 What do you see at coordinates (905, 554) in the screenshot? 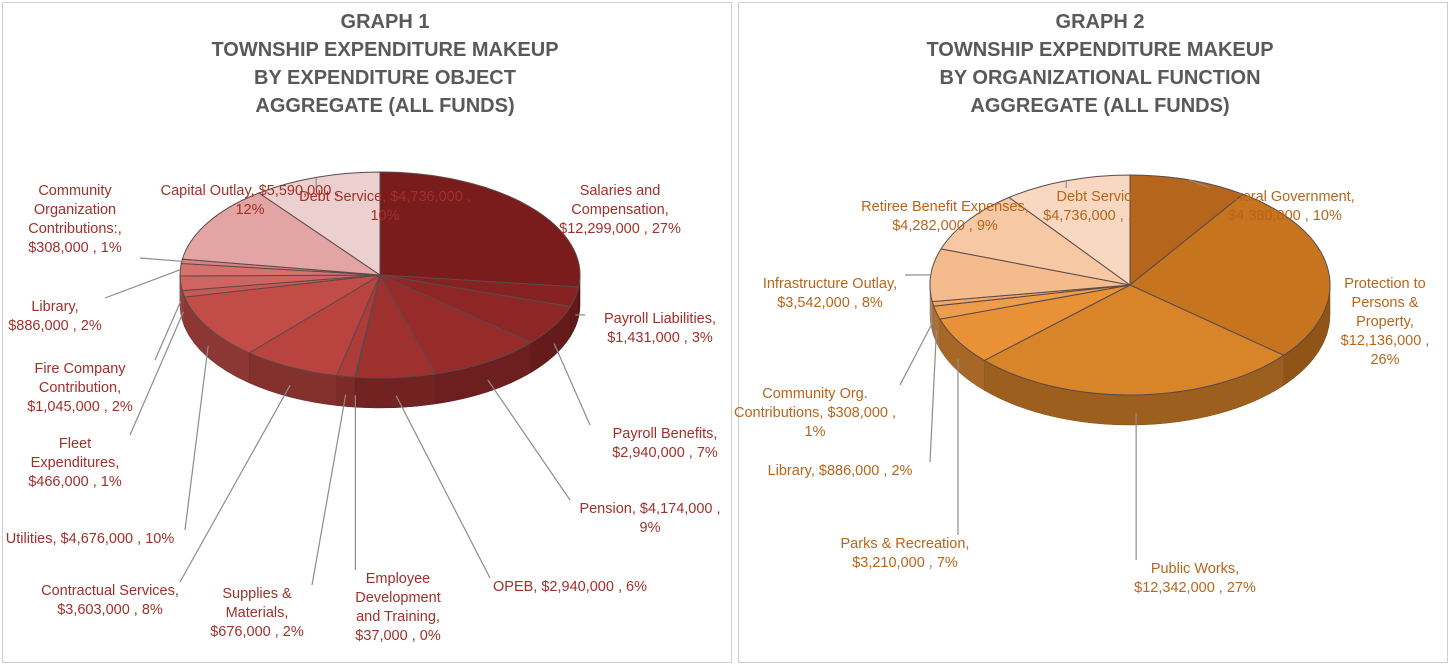
I see `data-label: Parks & Recreation, $3,210,000 , 7%` at bounding box center [905, 554].